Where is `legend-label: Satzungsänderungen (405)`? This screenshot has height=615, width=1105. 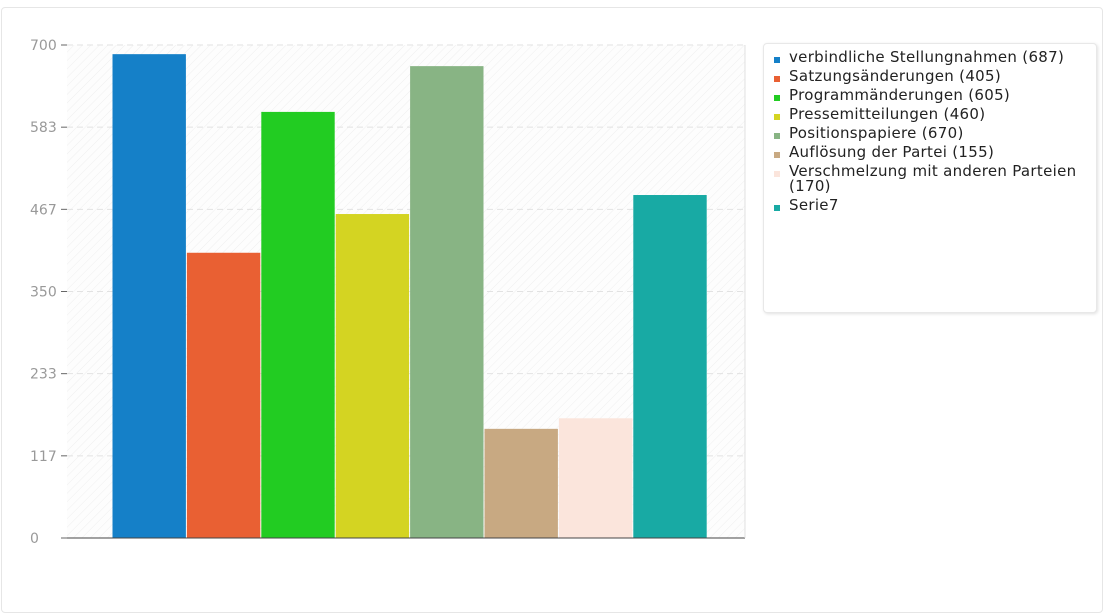 legend-label: Satzungsänderungen (405) is located at coordinates (895, 76).